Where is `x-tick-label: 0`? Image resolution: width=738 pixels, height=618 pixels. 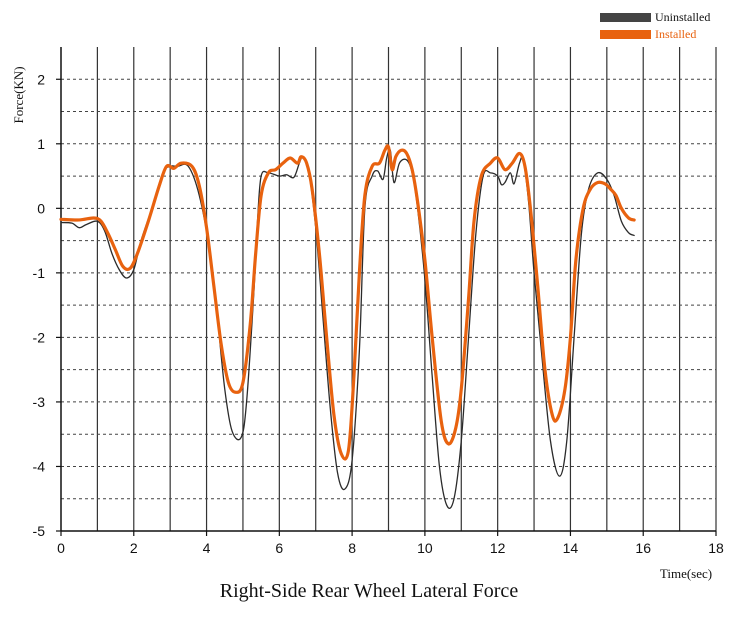
x-tick-label: 0 is located at coordinates (61, 548).